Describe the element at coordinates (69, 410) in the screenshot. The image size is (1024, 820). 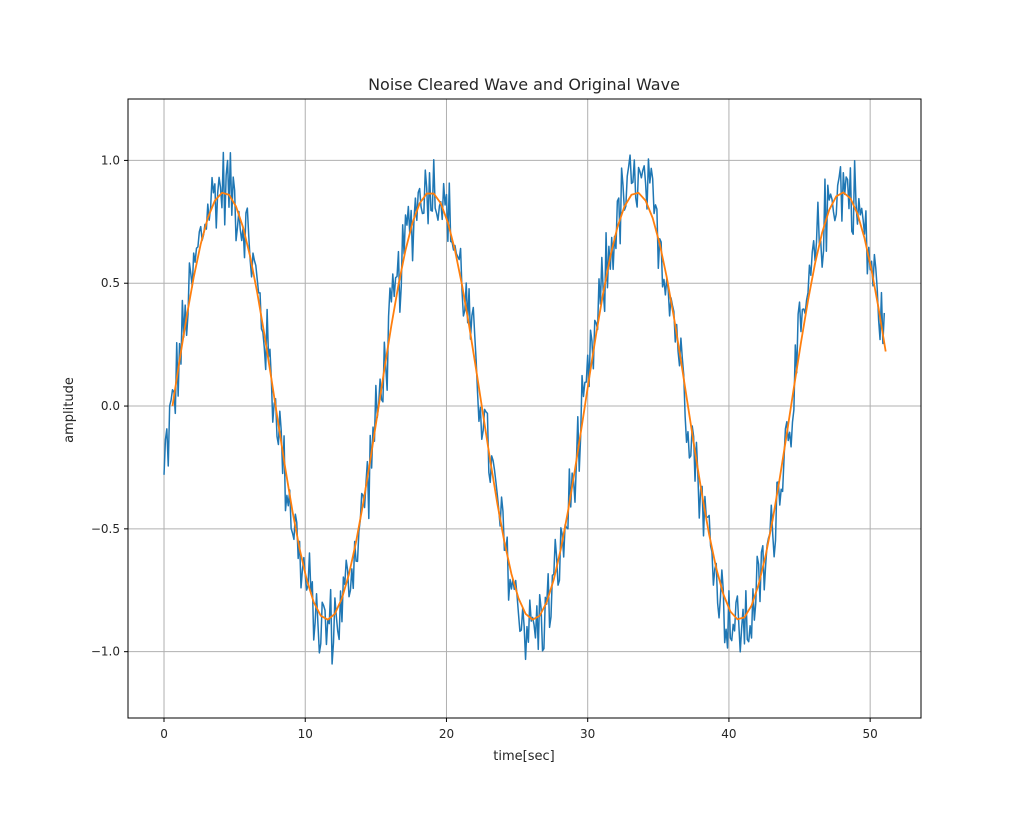
I see `y-axis-label: amplitude` at that location.